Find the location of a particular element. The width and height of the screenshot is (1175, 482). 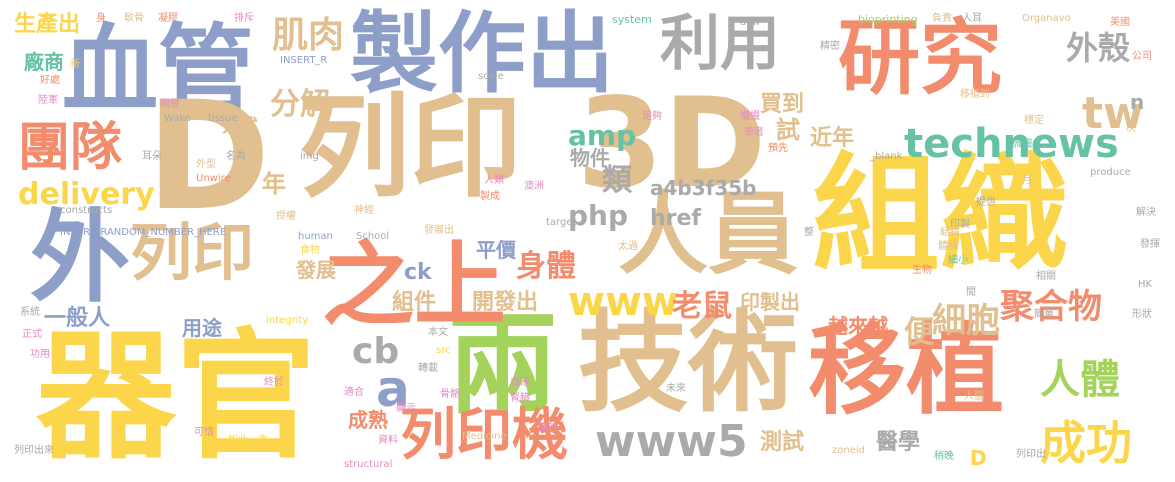

cloud-word: 微細 is located at coordinates (1022, 144).